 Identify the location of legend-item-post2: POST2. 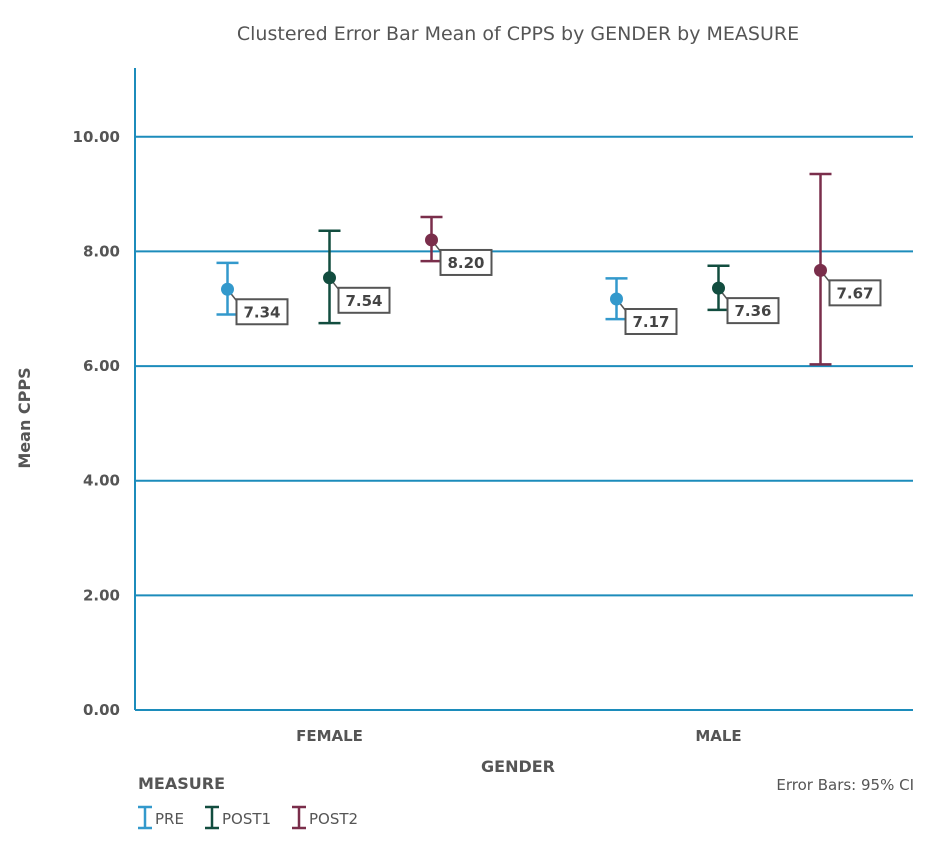
(325, 817).